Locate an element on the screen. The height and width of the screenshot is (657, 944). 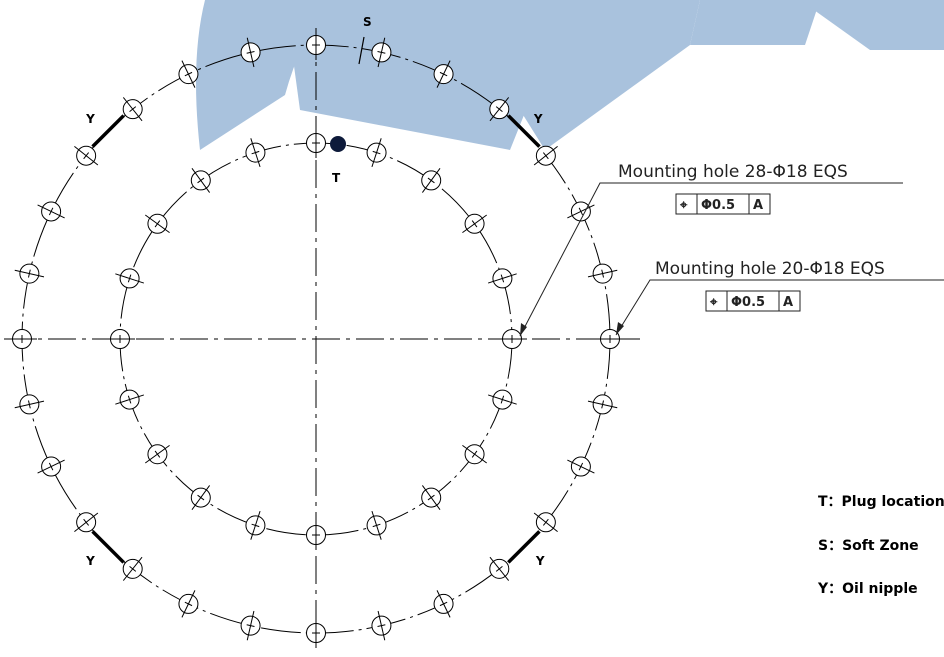
inner-callout-text: Mounting hole 20-Φ18 EQS is located at coordinates (770, 269).